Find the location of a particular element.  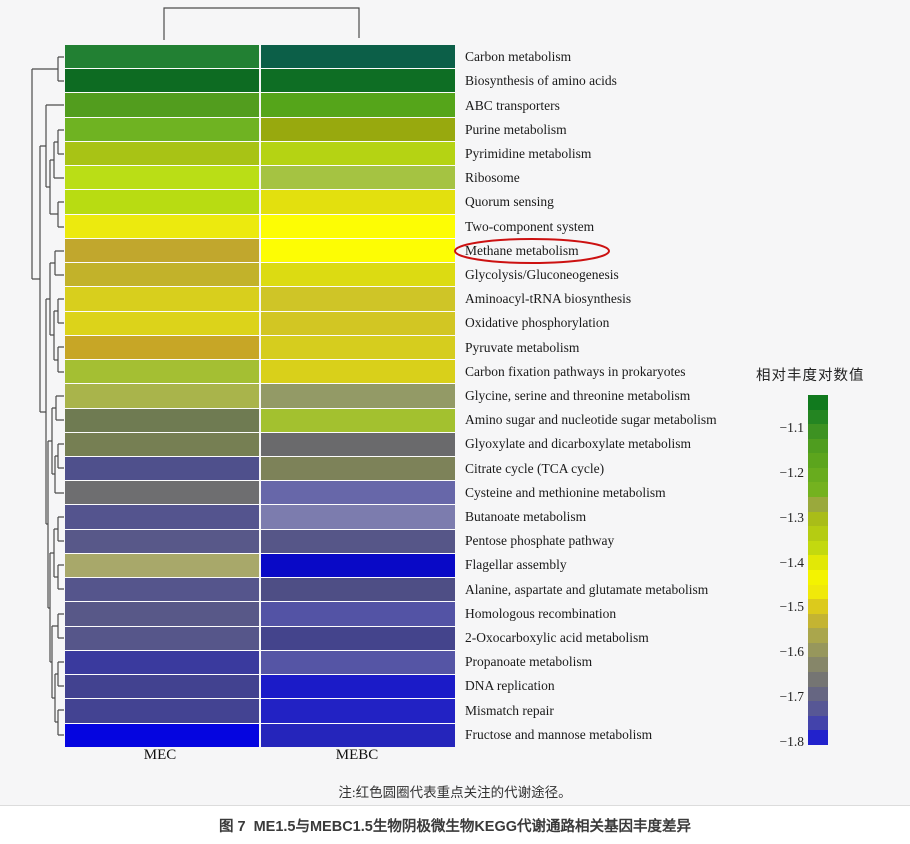

legend-tick-label: −1.3 is located at coordinates (792, 517).